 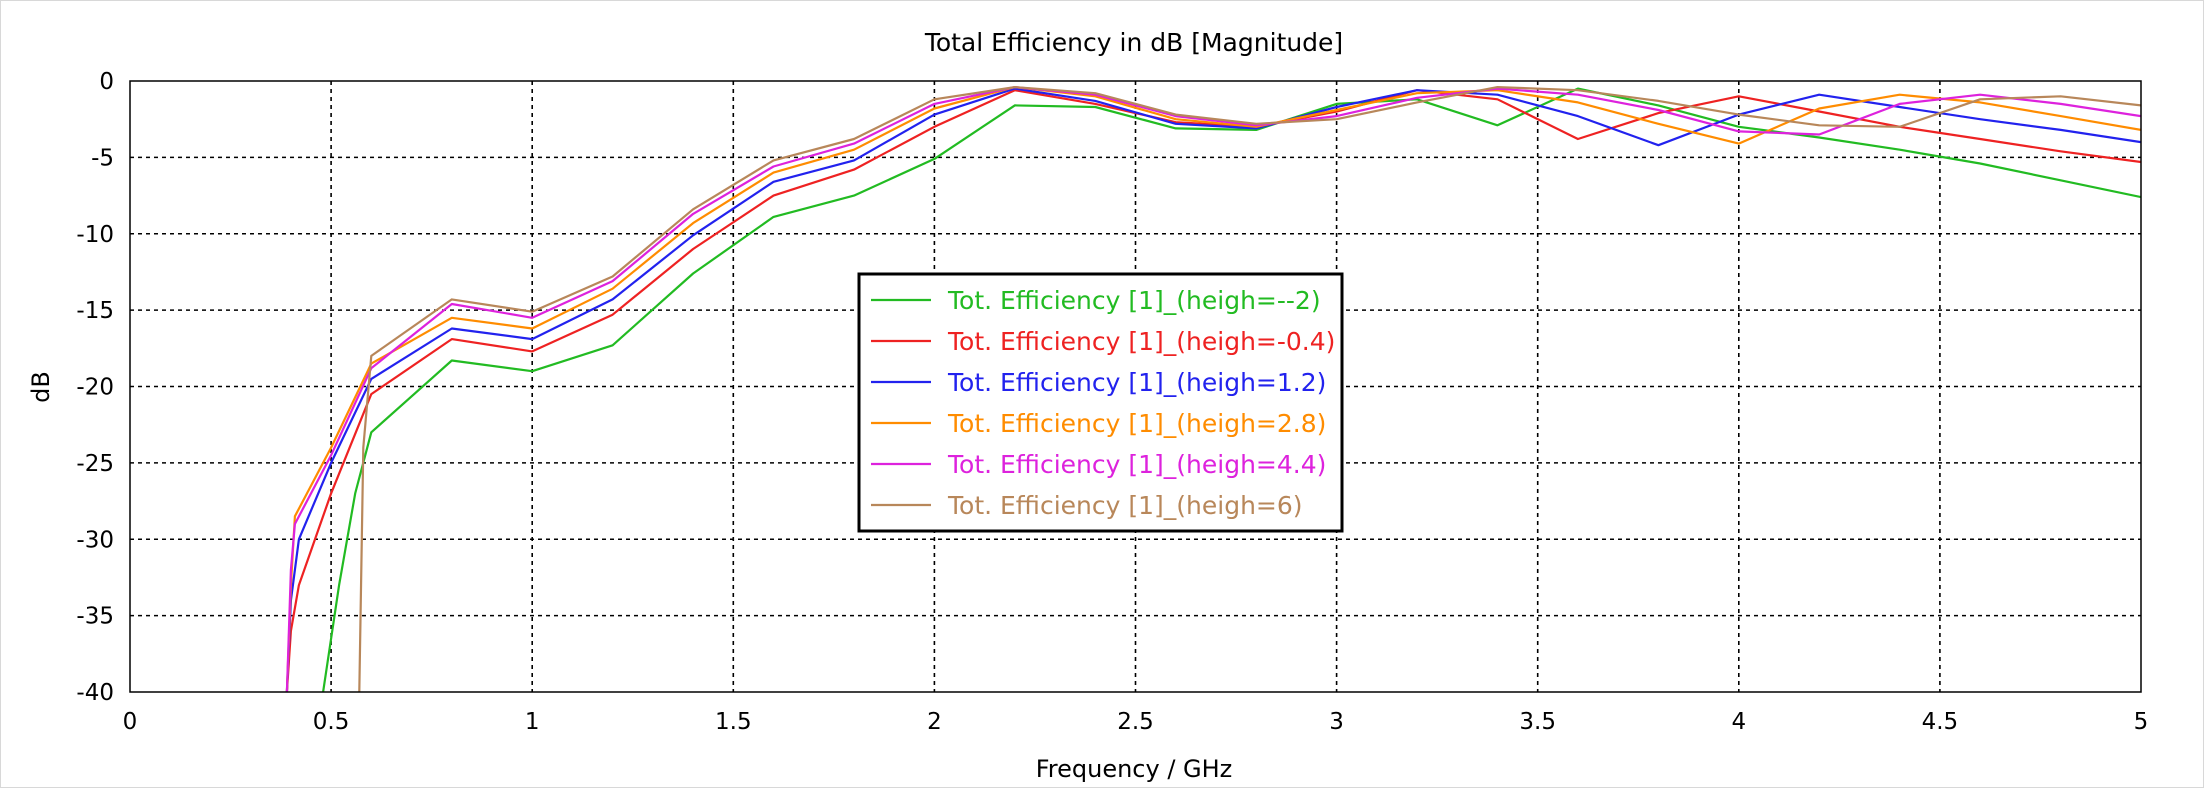 What do you see at coordinates (2141, 722) in the screenshot?
I see `x-tick-label: 5` at bounding box center [2141, 722].